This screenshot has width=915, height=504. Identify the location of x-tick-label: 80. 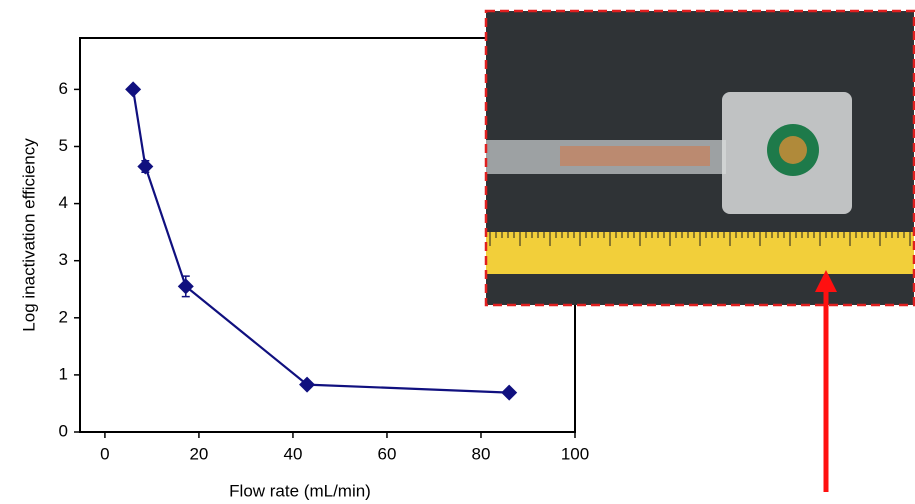
(481, 453).